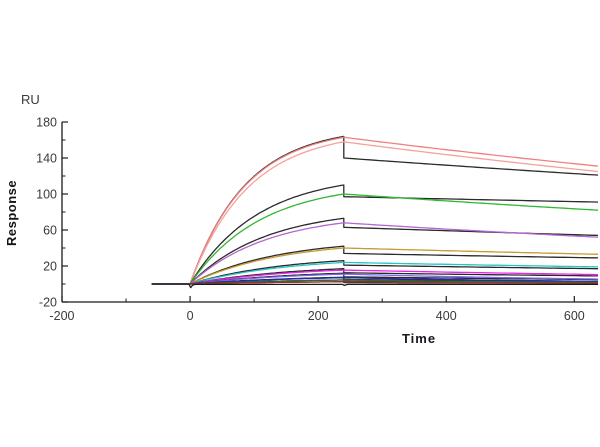  Describe the element at coordinates (50, 267) in the screenshot. I see `y-tick-label: 20` at that location.